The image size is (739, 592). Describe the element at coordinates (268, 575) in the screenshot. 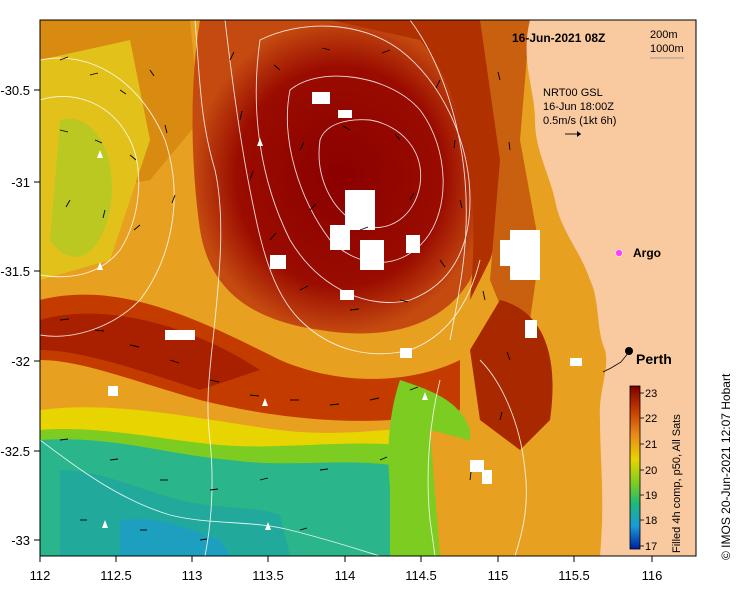

I see `x-tick-label: 113.5` at that location.